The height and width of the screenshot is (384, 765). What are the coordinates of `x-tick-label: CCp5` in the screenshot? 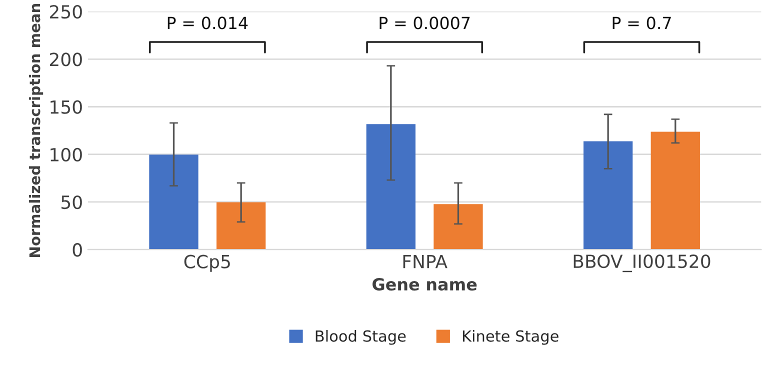 It's located at (207, 263).